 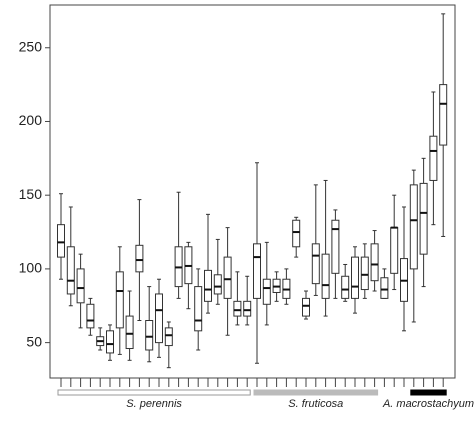 I want to click on group-label: A. macrostachyum, so click(x=428, y=404).